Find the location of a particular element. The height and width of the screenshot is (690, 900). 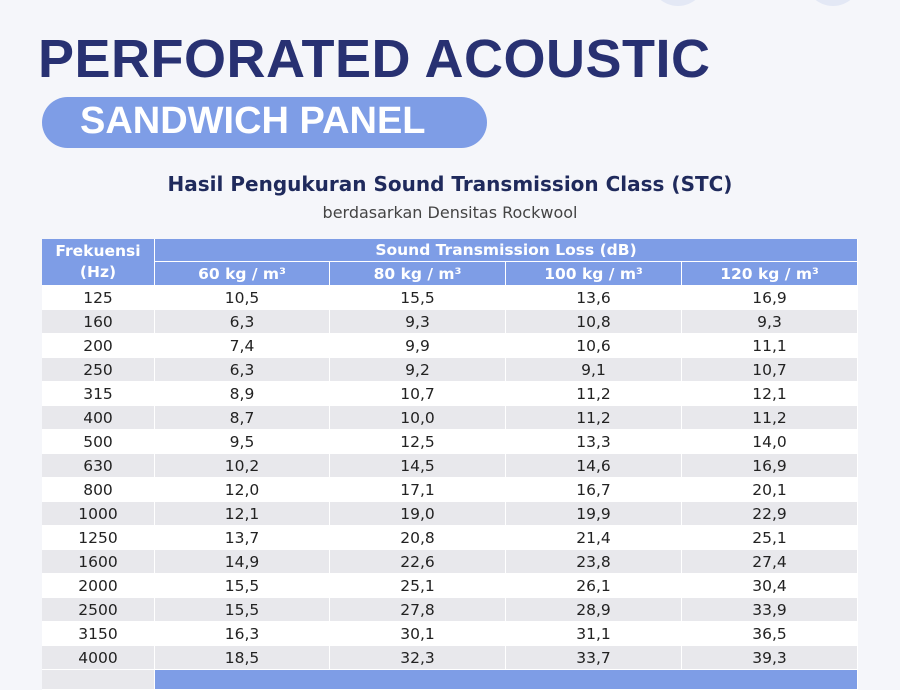

table-cell: 8,9 is located at coordinates (242, 394).